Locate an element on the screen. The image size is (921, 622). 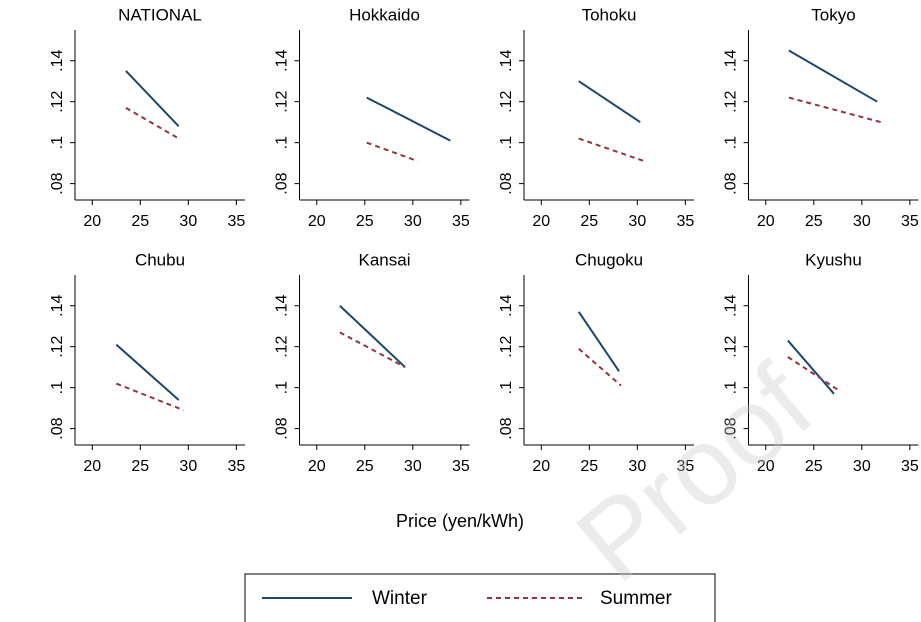
legend-label: Winter is located at coordinates (400, 598).